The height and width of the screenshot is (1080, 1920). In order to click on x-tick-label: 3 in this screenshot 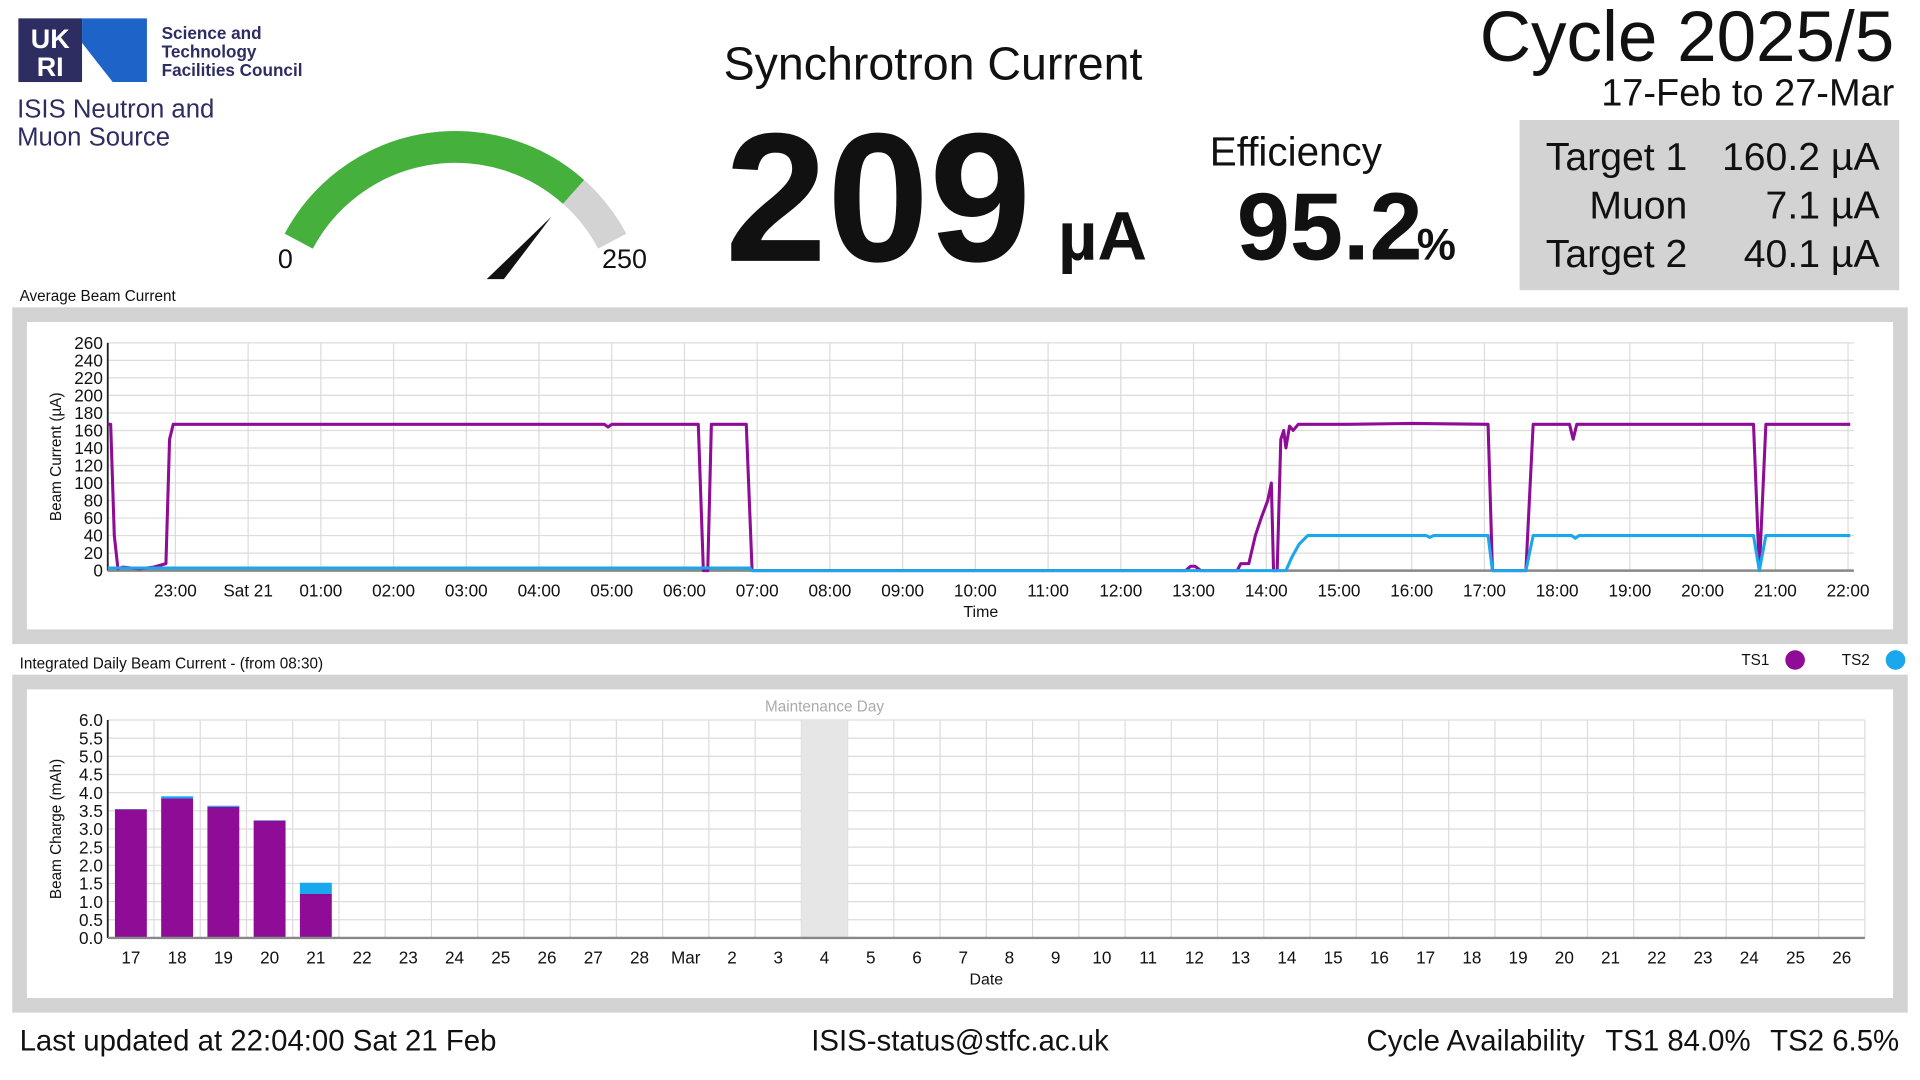, I will do `click(778, 958)`.